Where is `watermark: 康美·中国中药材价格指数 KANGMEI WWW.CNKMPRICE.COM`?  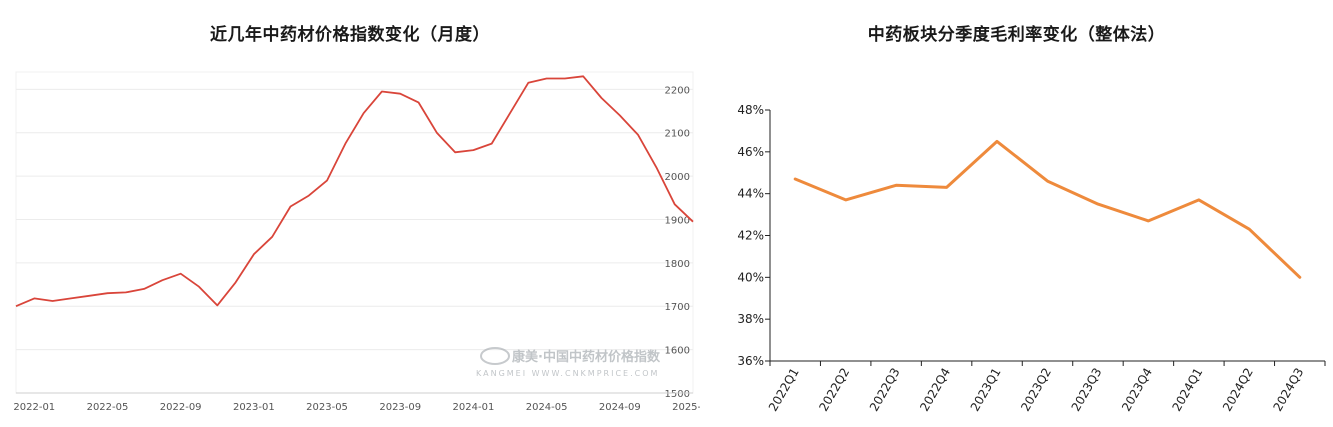 watermark: 康美·中国中药材价格指数 KANGMEI WWW.CNKMPRICE.COM is located at coordinates (568, 362).